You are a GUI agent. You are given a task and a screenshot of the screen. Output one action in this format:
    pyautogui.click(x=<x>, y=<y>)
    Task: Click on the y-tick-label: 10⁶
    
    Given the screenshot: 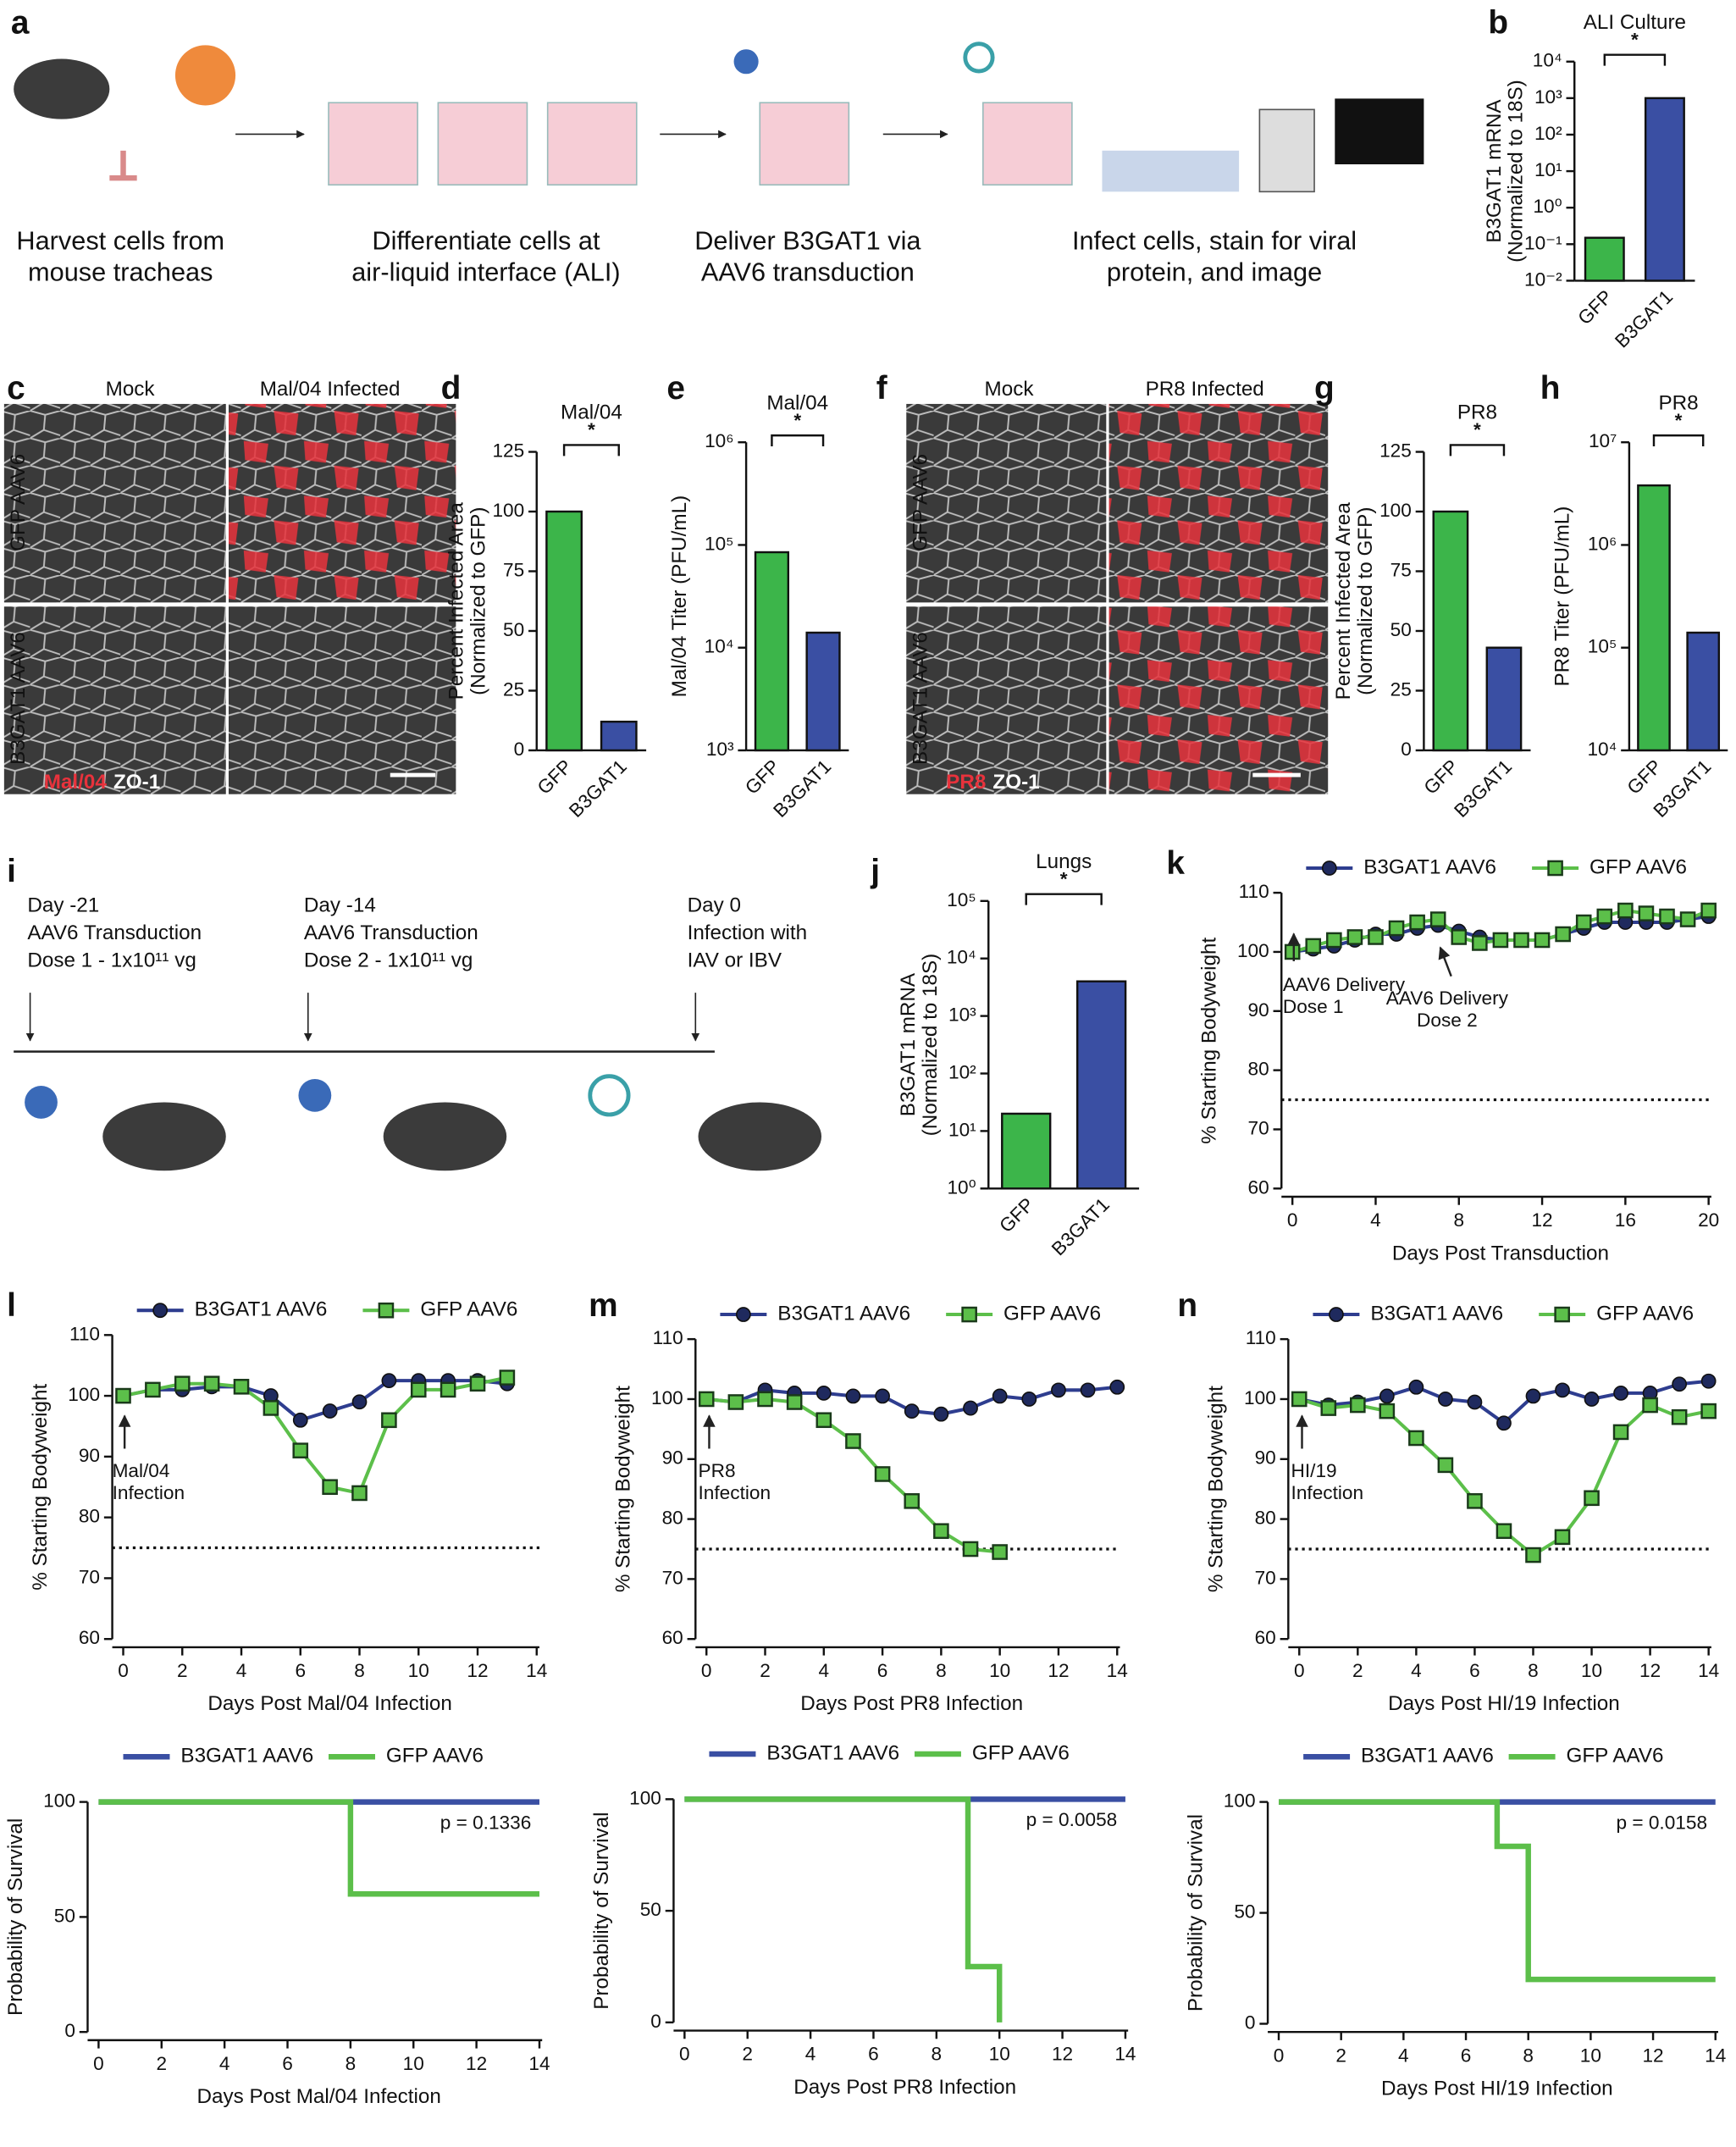 What is the action you would take?
    pyautogui.click(x=1602, y=543)
    